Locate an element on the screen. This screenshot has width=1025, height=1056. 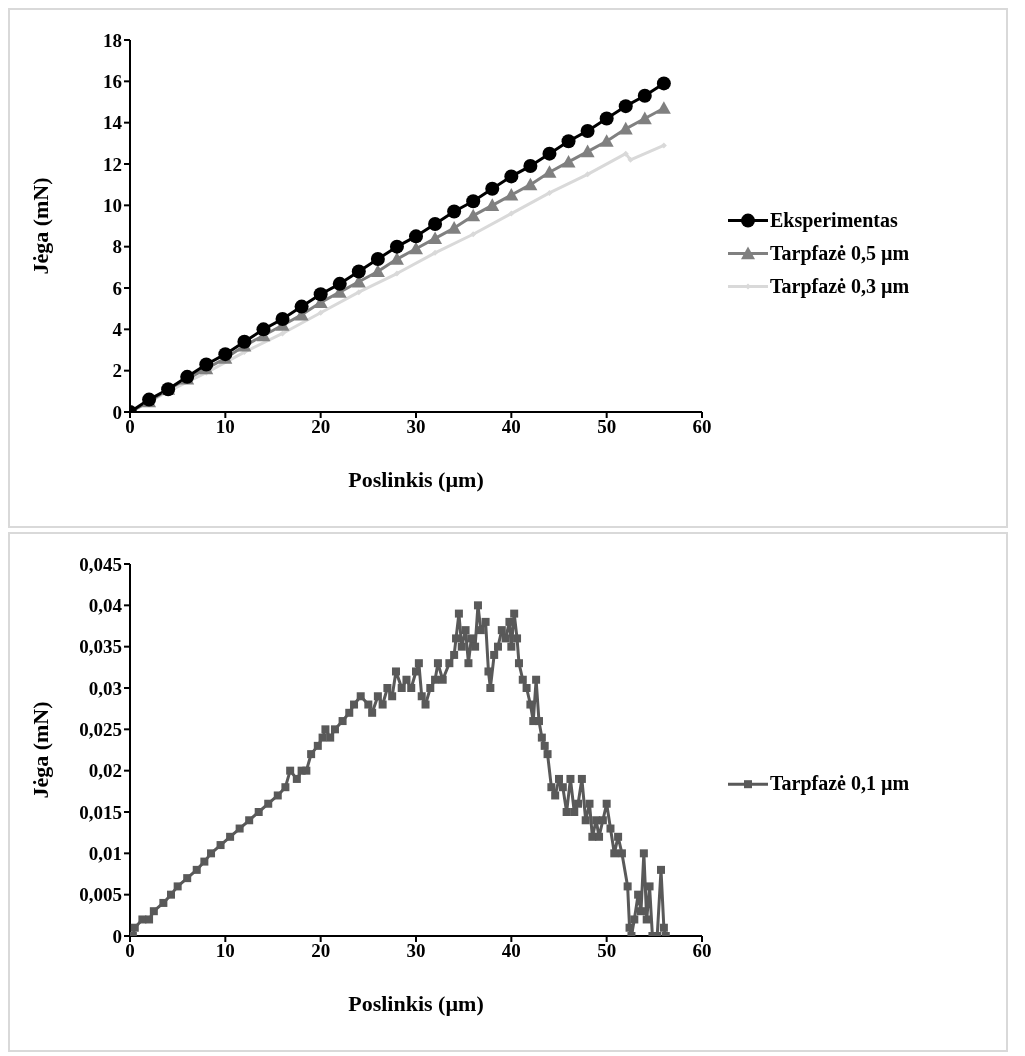
y-tick-label: 10 is located at coordinates (112, 206).